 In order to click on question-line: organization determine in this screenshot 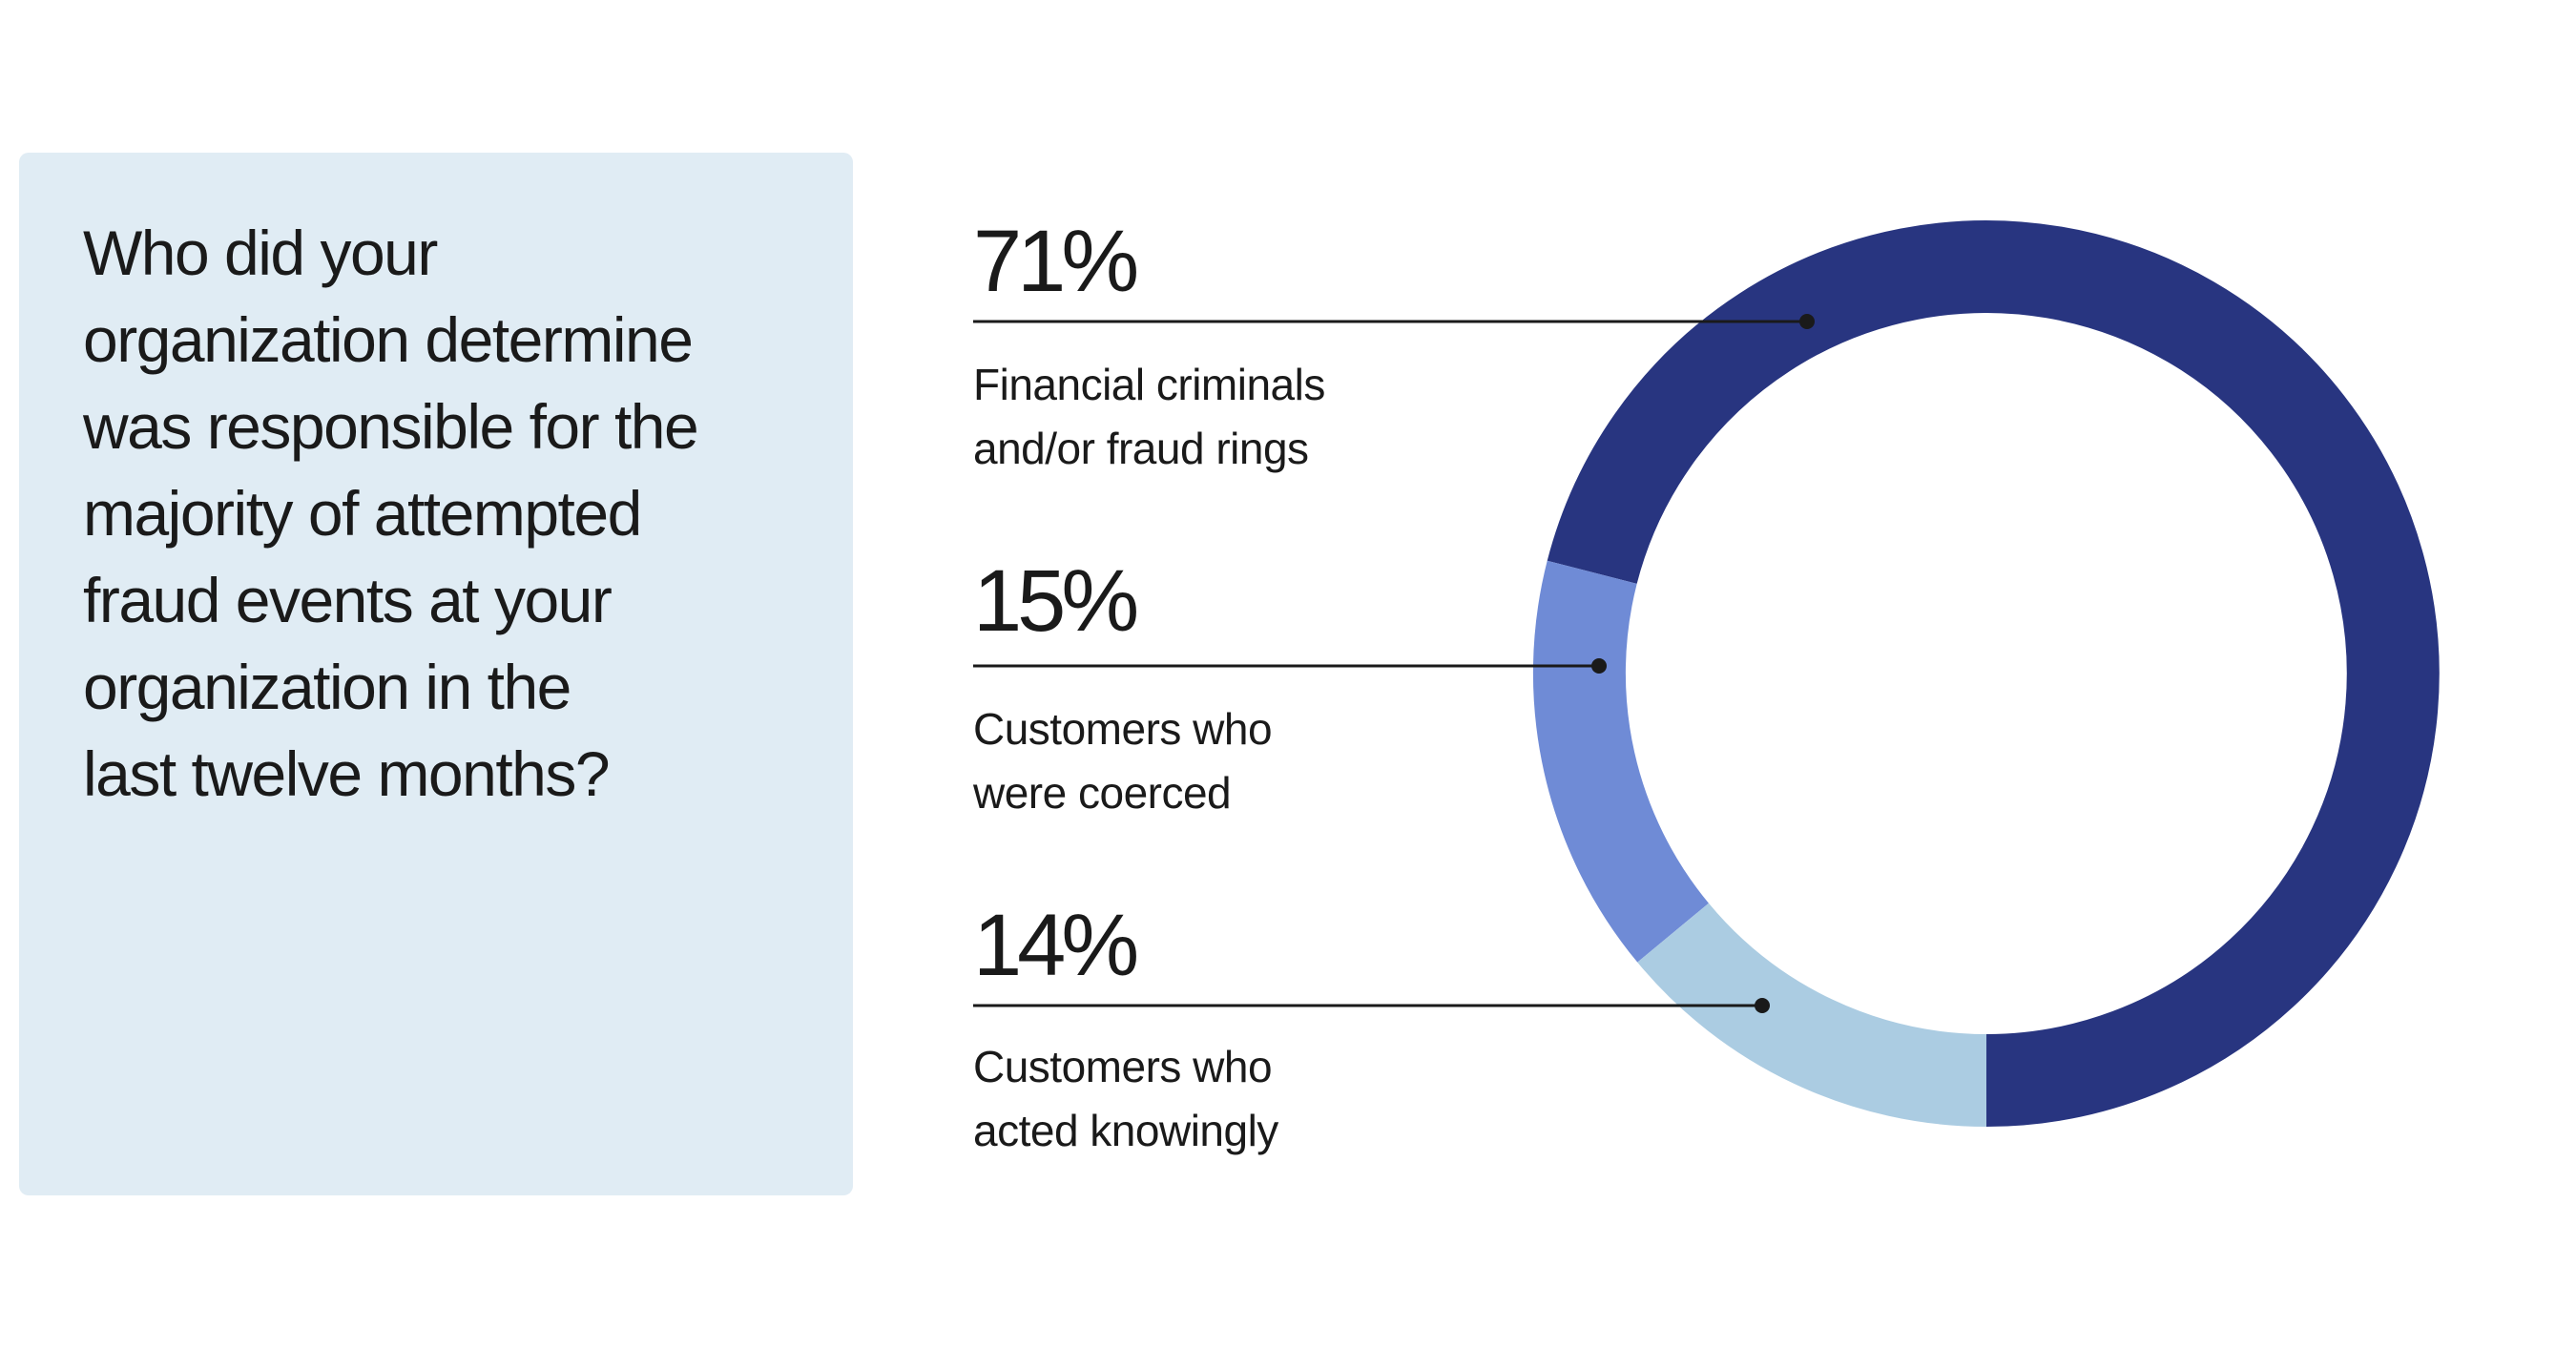, I will do `click(388, 340)`.